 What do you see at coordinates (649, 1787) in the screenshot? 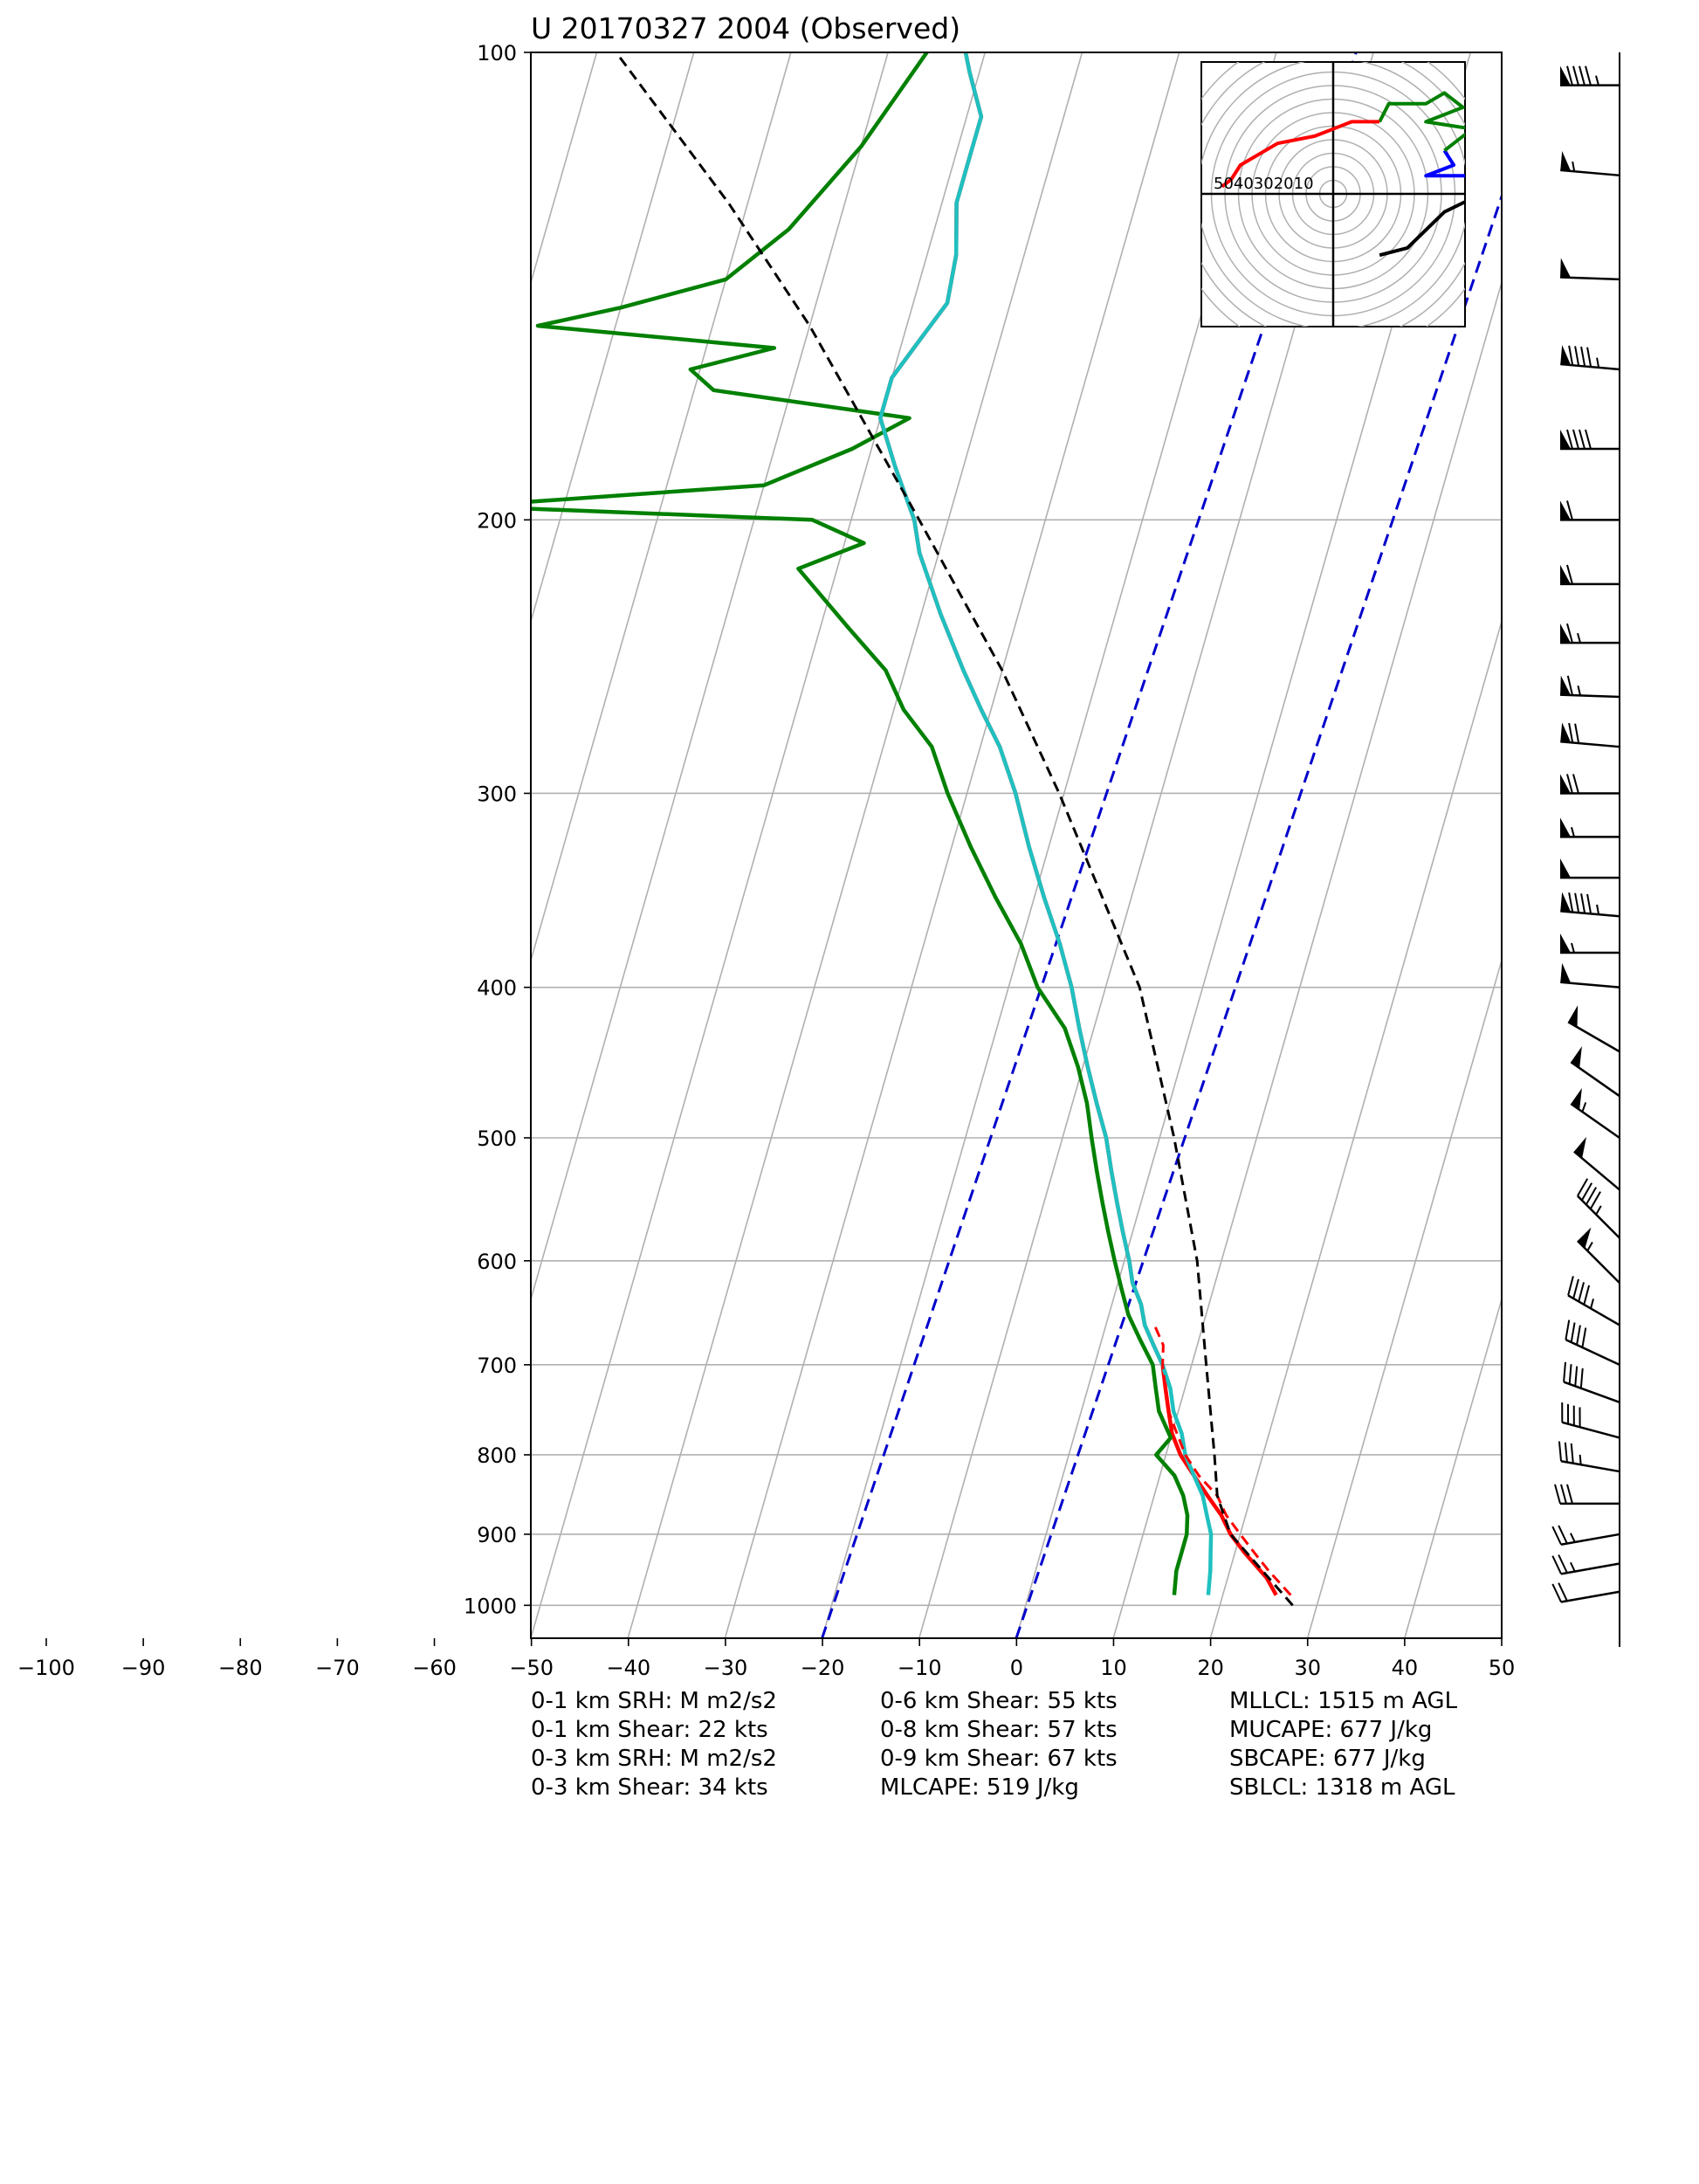
I see `stat-line: 0-3 km Shear: 34 kts` at bounding box center [649, 1787].